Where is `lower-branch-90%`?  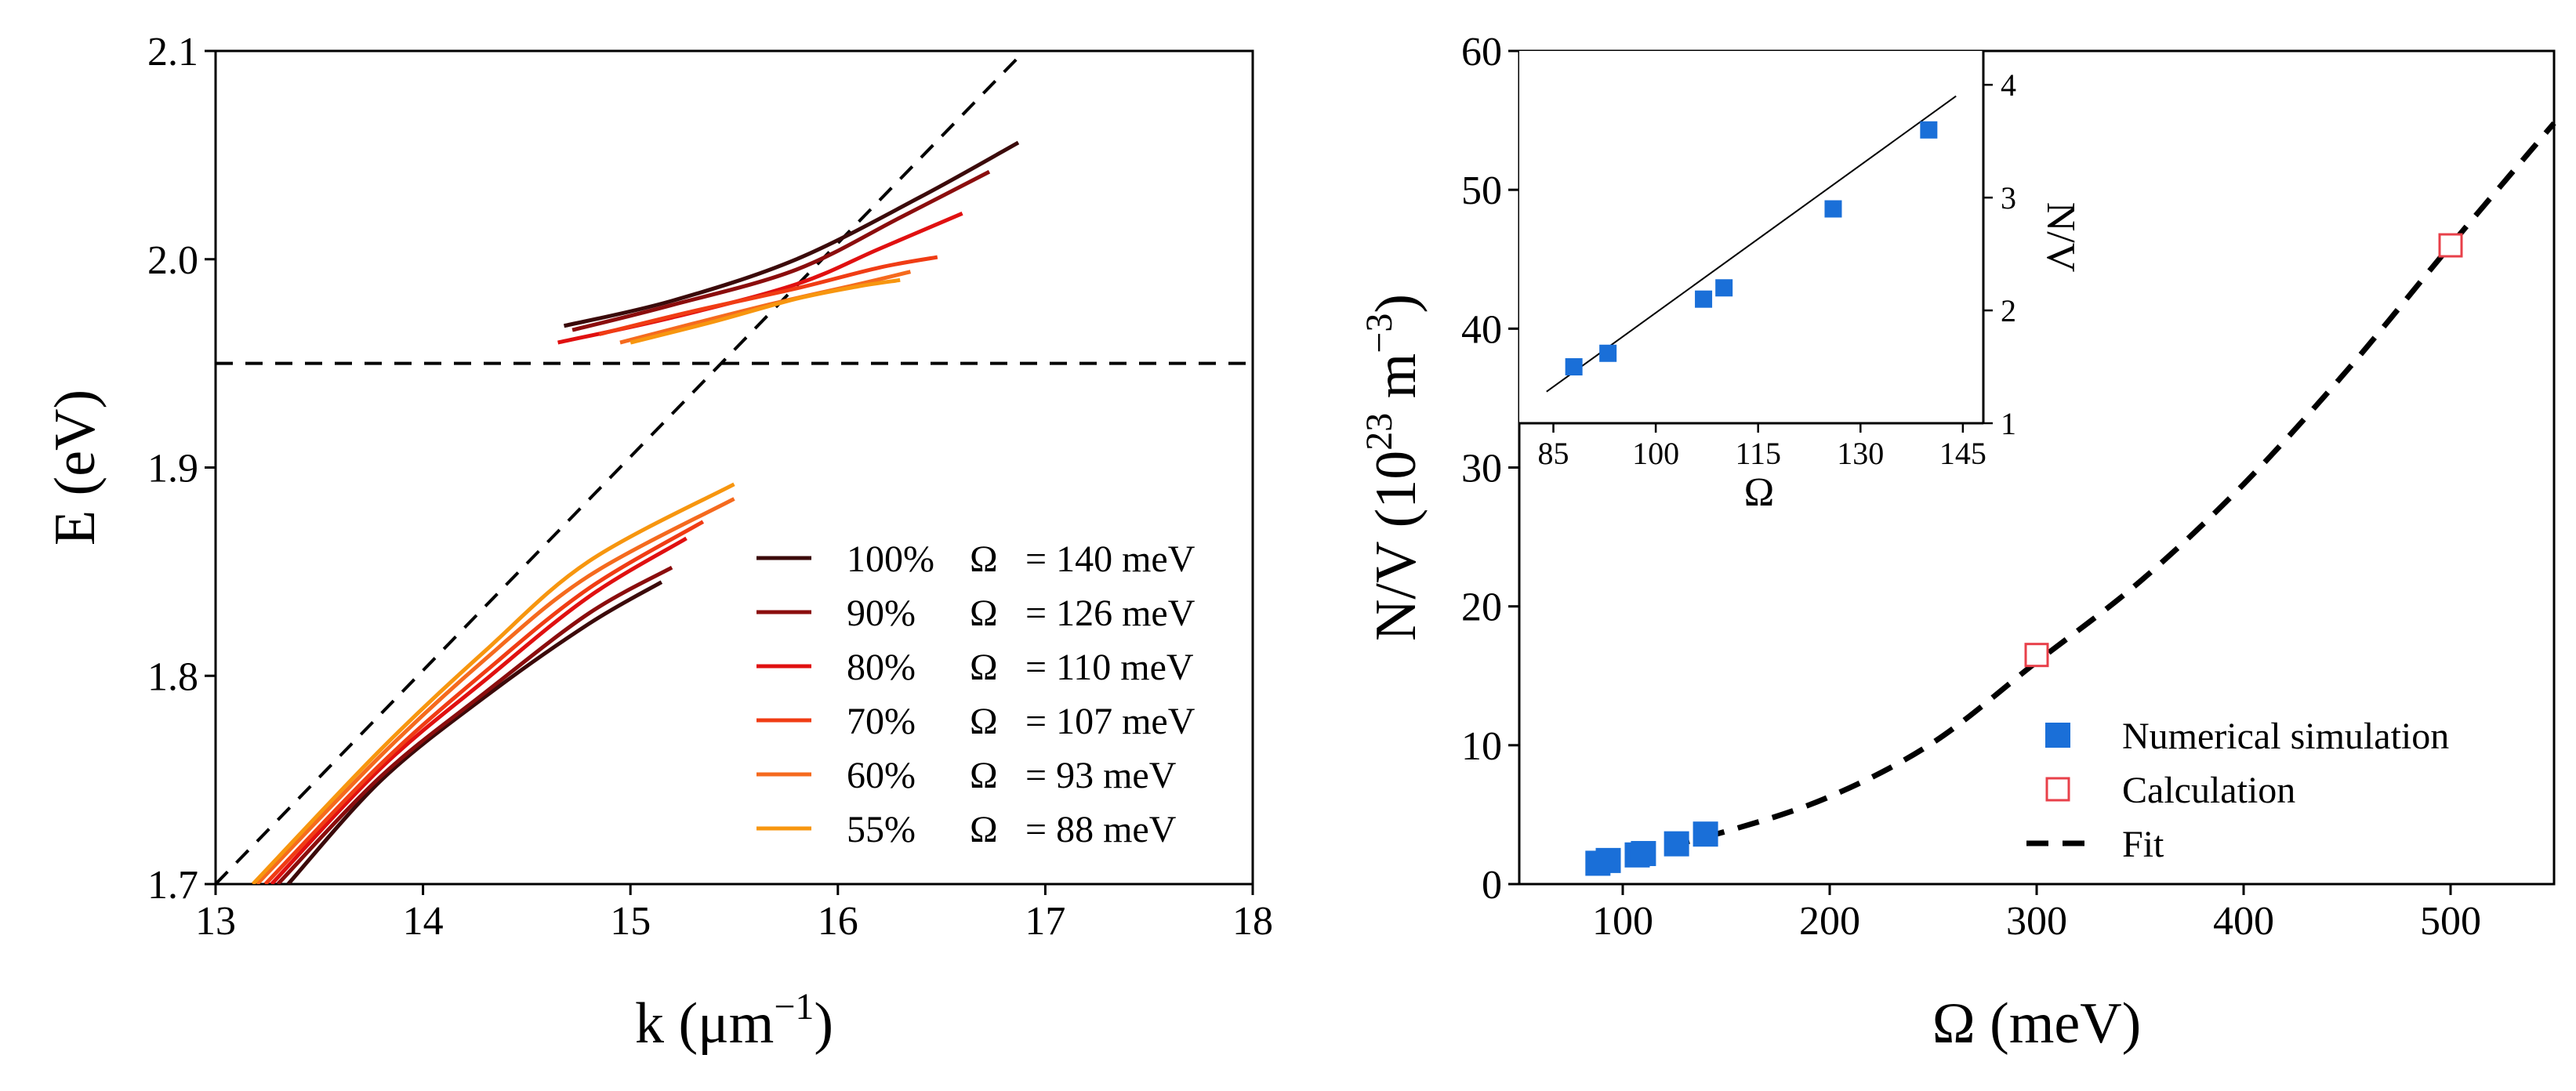 lower-branch-90% is located at coordinates (475, 724).